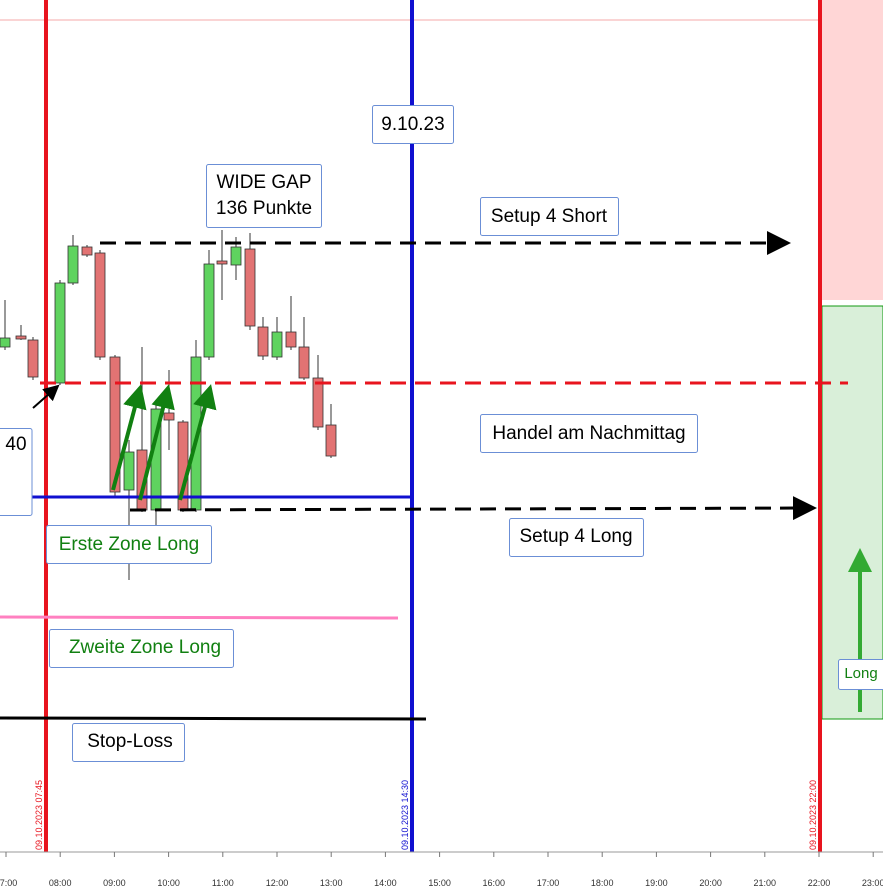  I want to click on second-zone-label: Zweite Zone Long, so click(145, 647).